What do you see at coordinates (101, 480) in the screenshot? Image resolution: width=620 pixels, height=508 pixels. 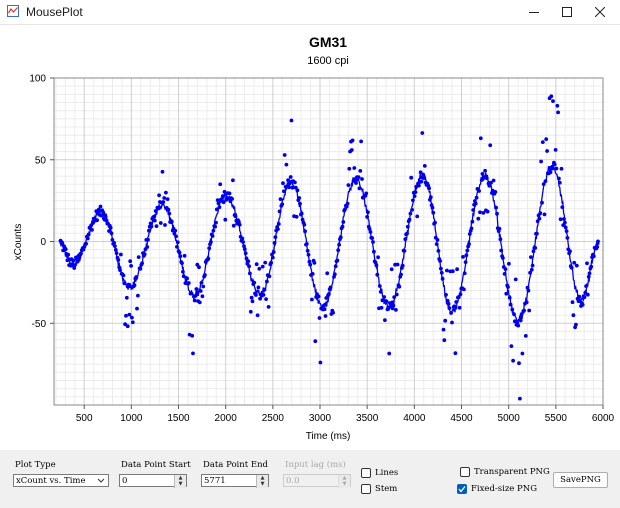 I see `chevron-down-icon` at bounding box center [101, 480].